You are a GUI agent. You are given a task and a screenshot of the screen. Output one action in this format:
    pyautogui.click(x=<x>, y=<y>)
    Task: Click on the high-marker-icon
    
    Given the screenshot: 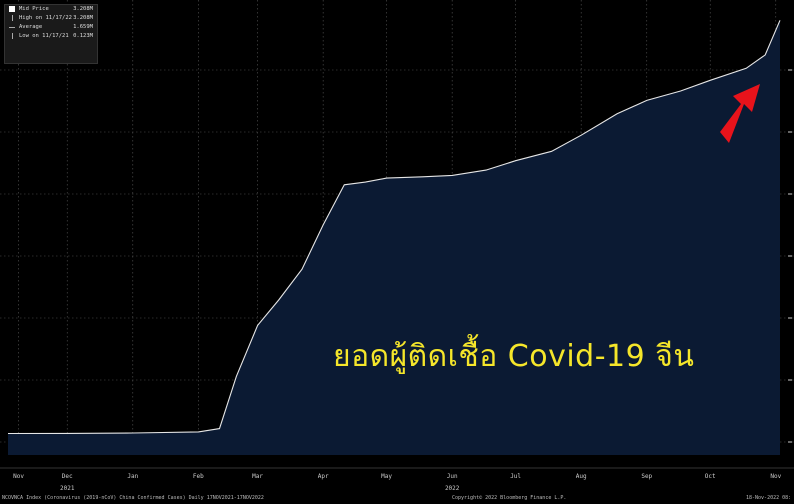 What is the action you would take?
    pyautogui.click(x=12, y=18)
    